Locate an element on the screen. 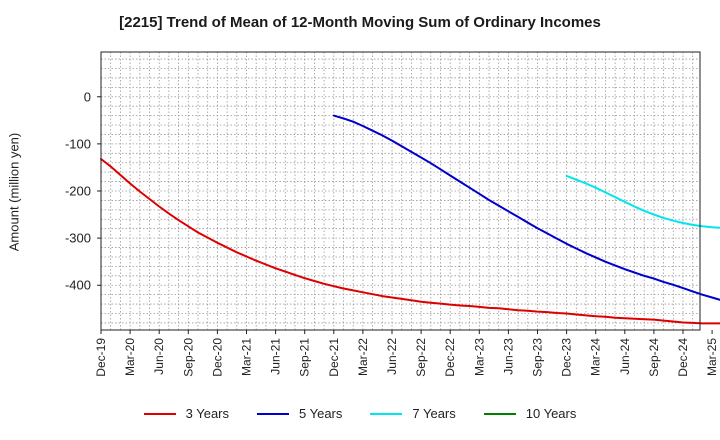 The image size is (720, 440). y-tick-labels: 0 -100 -200 -300 -400 is located at coordinates (83, 191).